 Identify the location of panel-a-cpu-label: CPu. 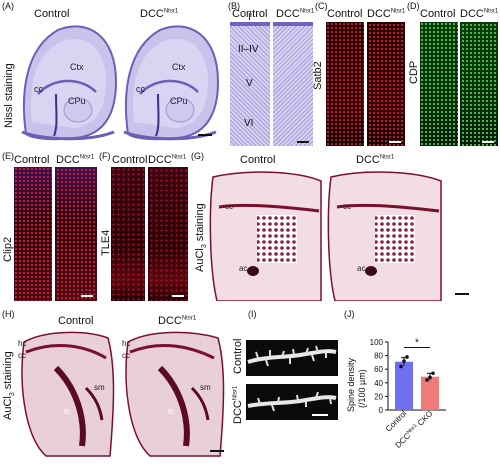
(77, 101).